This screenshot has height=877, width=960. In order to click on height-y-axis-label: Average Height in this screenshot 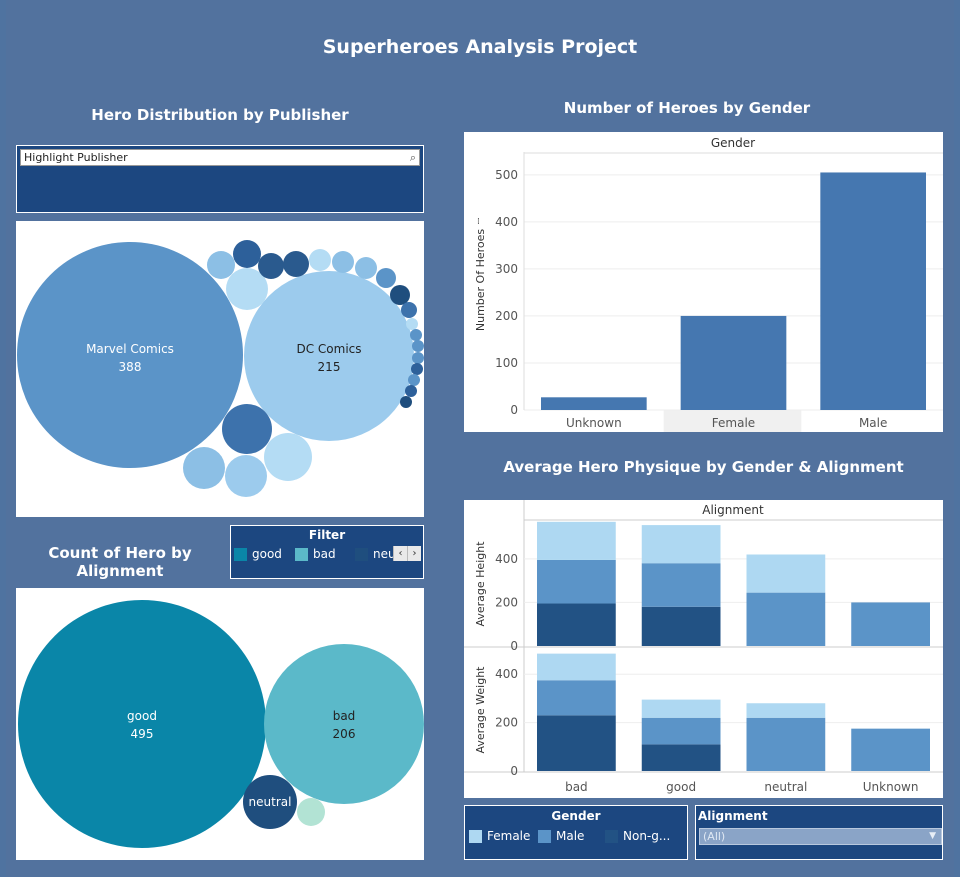, I will do `click(480, 584)`.